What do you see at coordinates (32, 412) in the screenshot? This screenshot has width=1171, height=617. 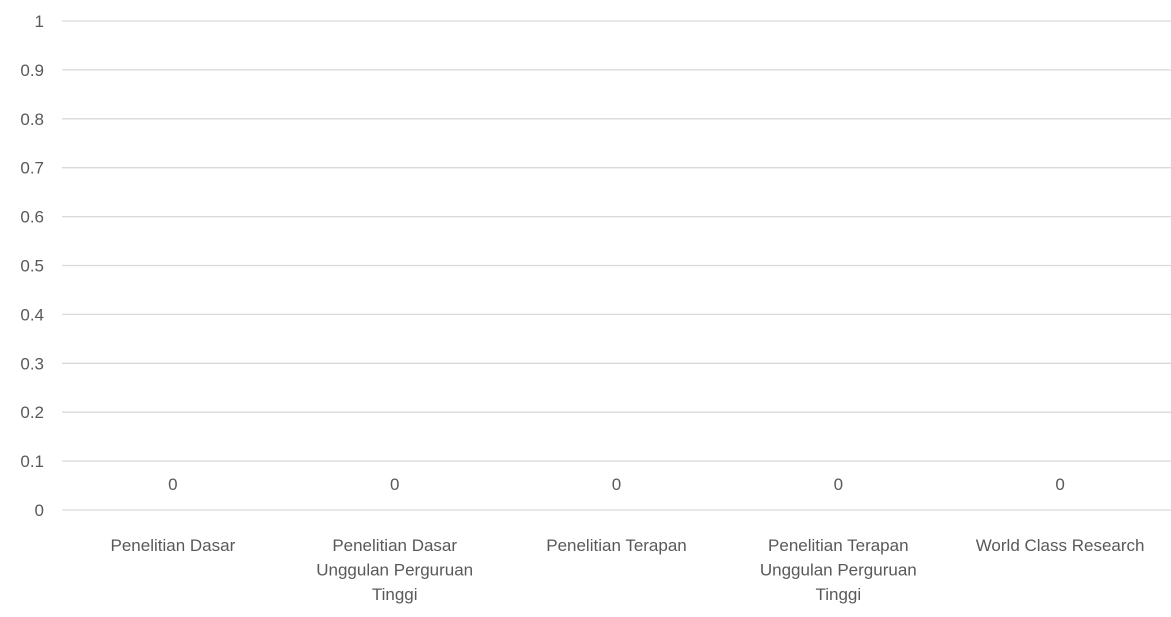 I see `y-tick-label: 0.2` at bounding box center [32, 412].